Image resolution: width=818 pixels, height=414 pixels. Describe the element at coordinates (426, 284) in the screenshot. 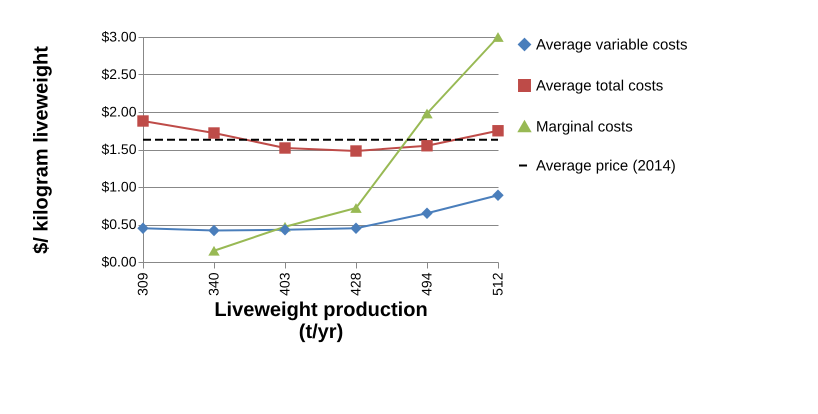

I see `x-tick-label: 494` at that location.